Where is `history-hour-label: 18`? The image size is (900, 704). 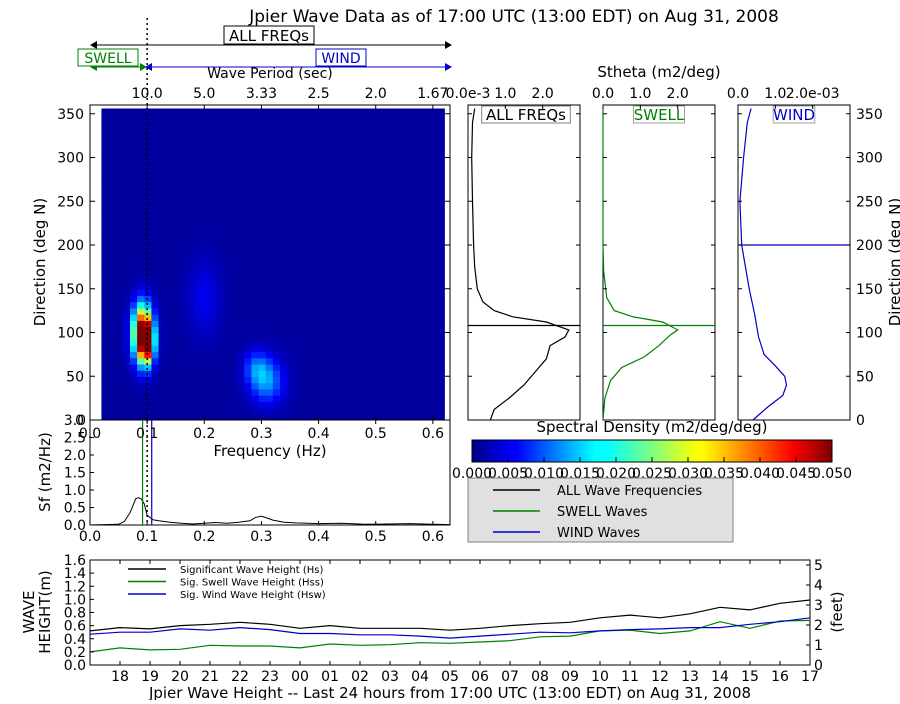 history-hour-label: 18 is located at coordinates (120, 677).